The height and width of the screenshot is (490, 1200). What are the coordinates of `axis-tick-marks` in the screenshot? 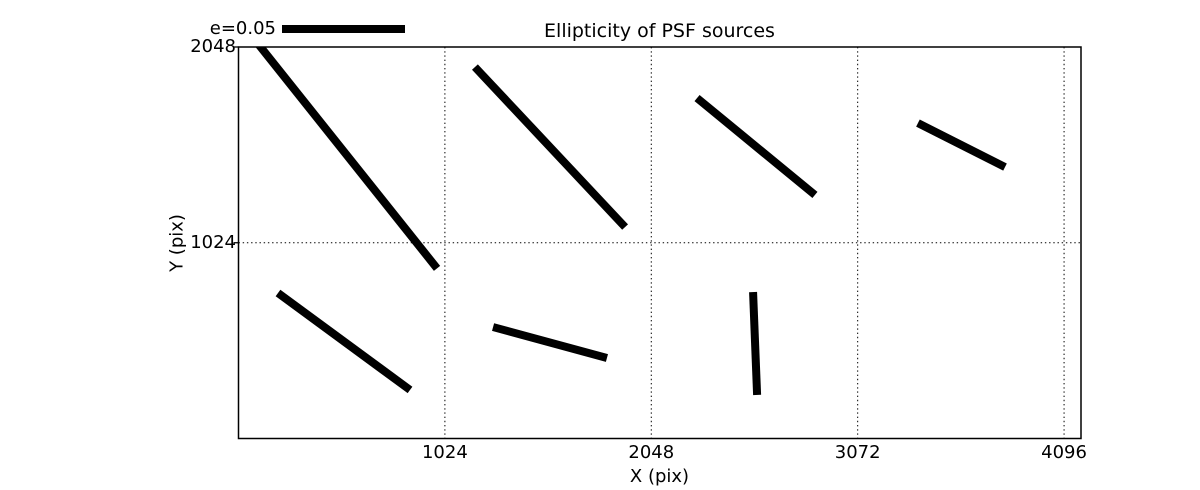 It's located at (236, 145).